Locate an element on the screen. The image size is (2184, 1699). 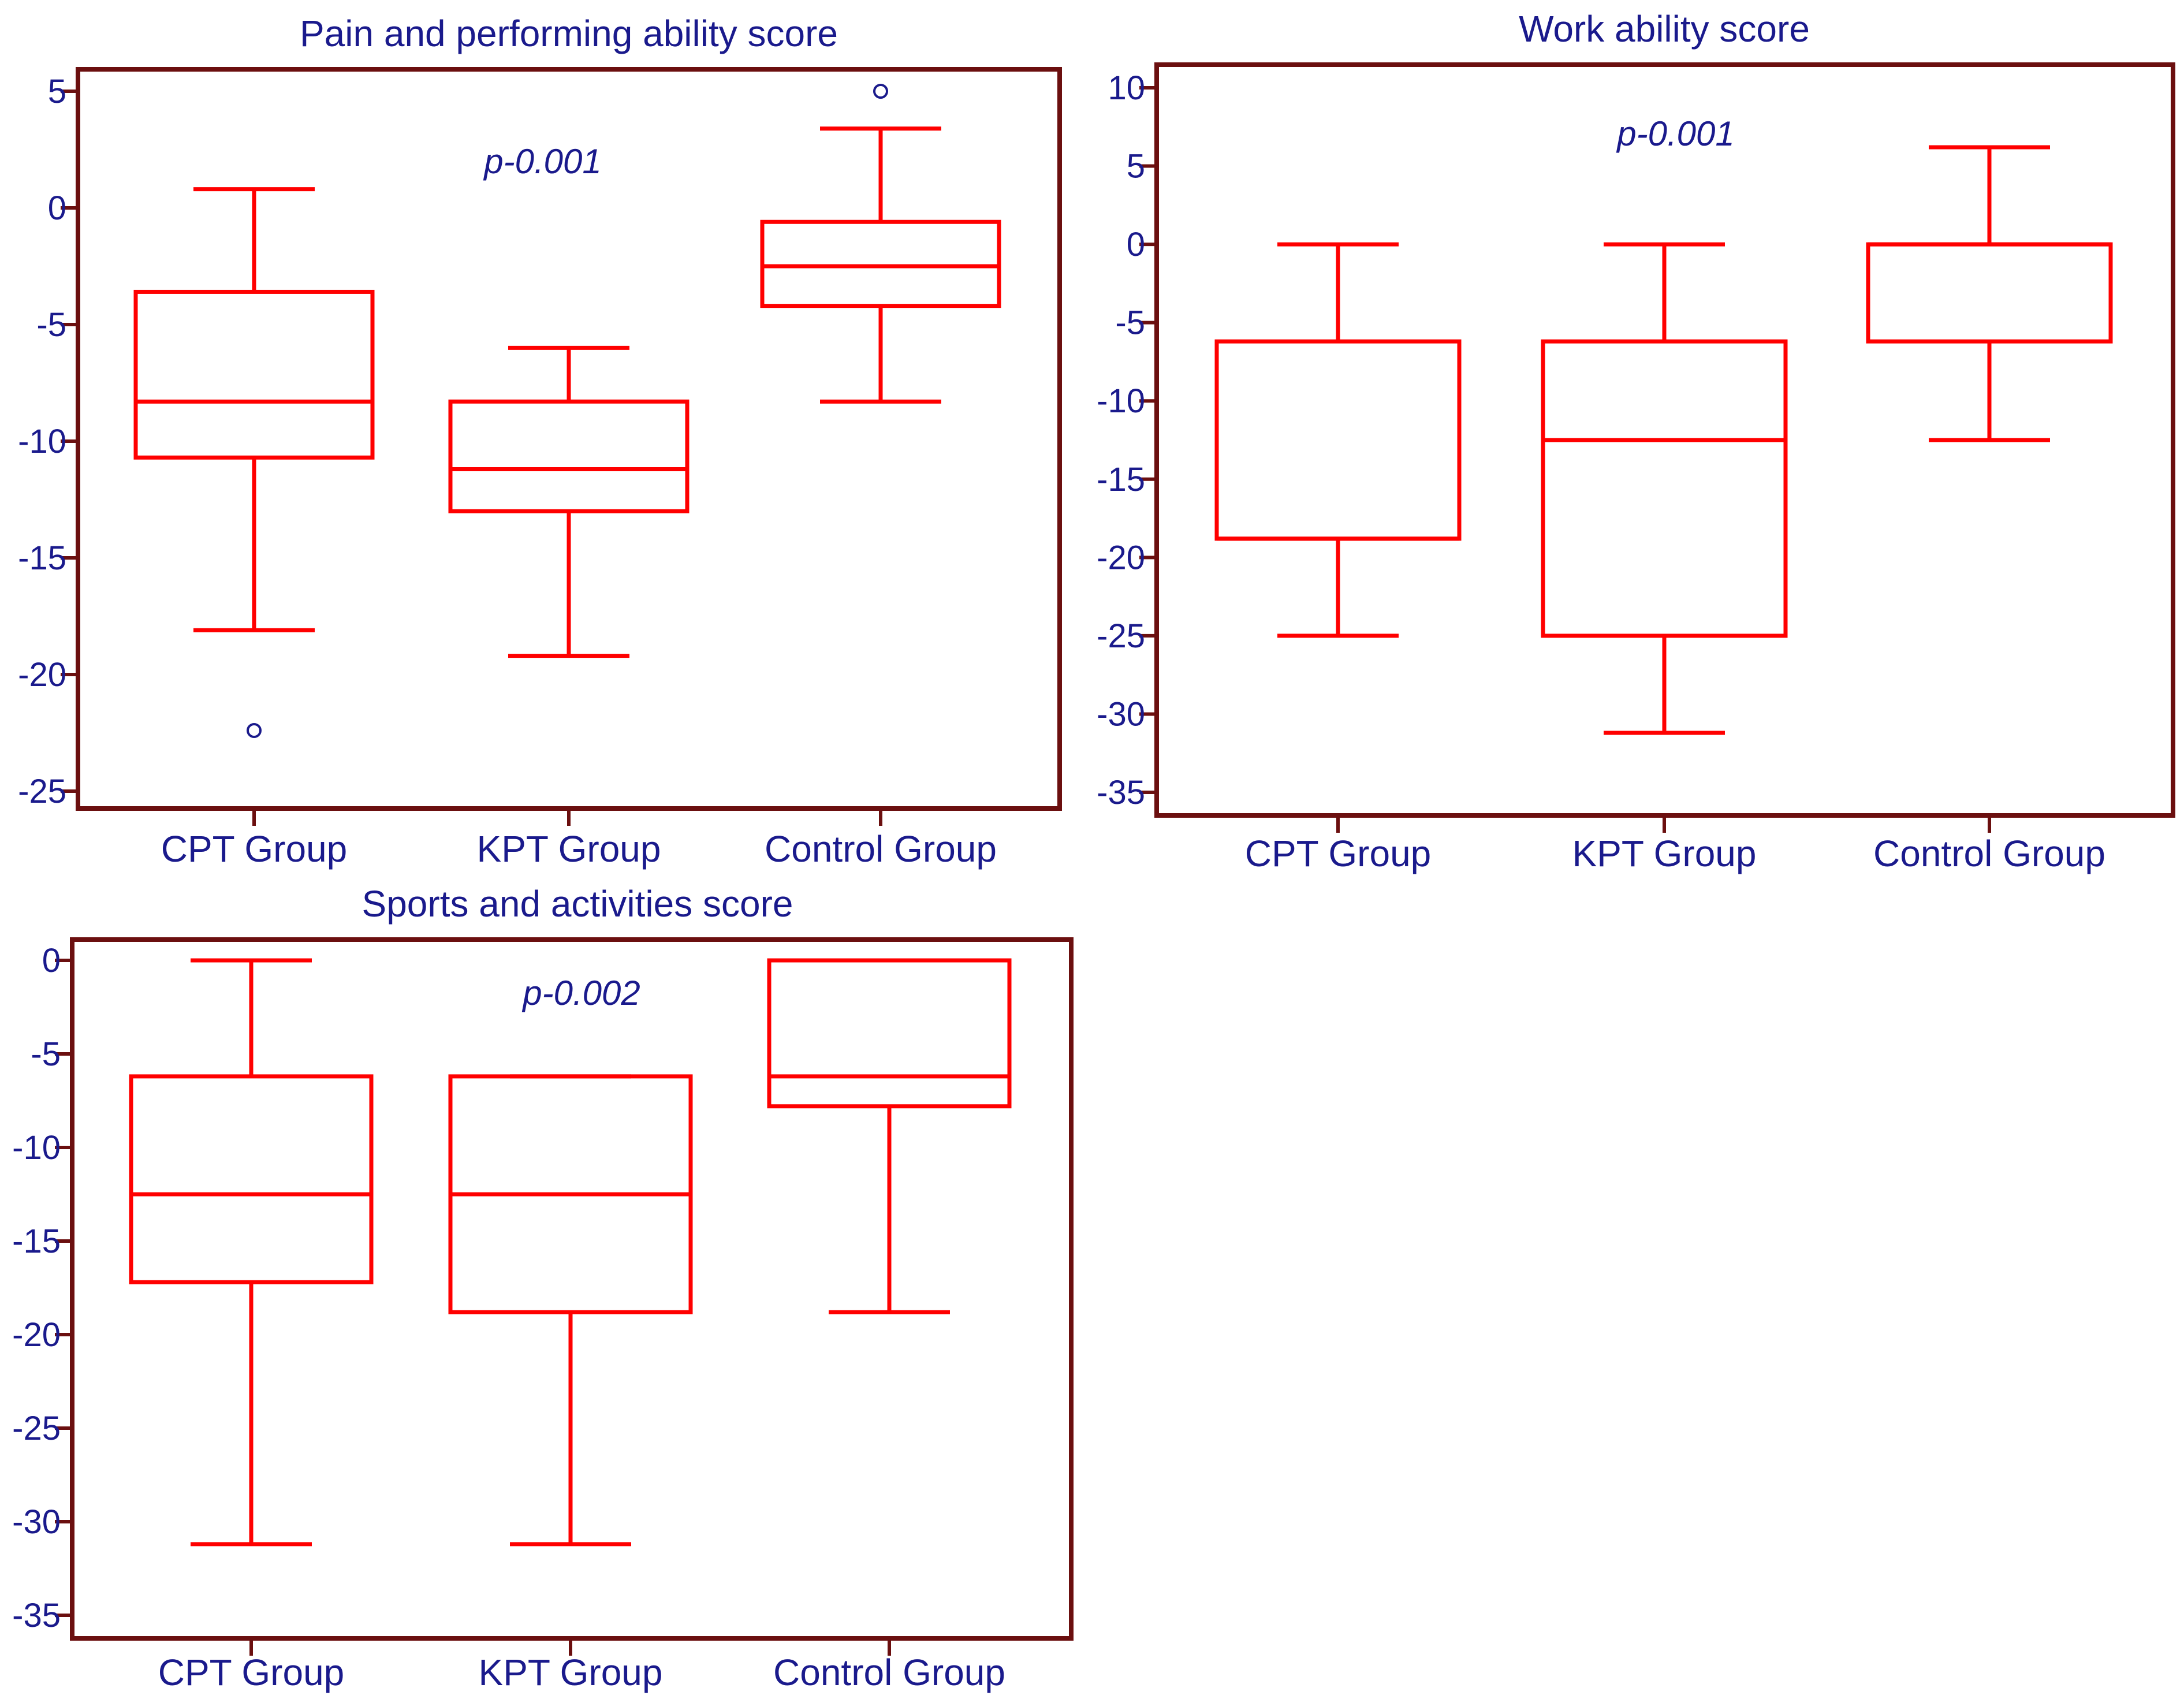
chart-title: Work ability score is located at coordinates (1664, 29).